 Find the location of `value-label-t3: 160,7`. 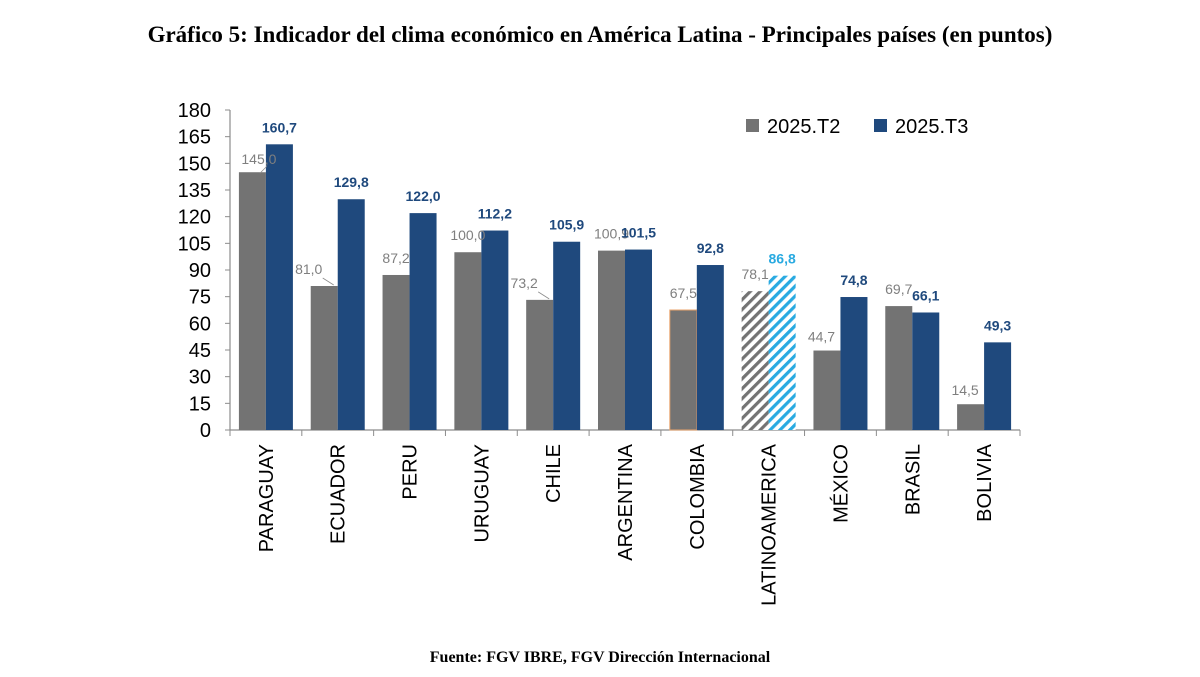

value-label-t3: 160,7 is located at coordinates (279, 127).